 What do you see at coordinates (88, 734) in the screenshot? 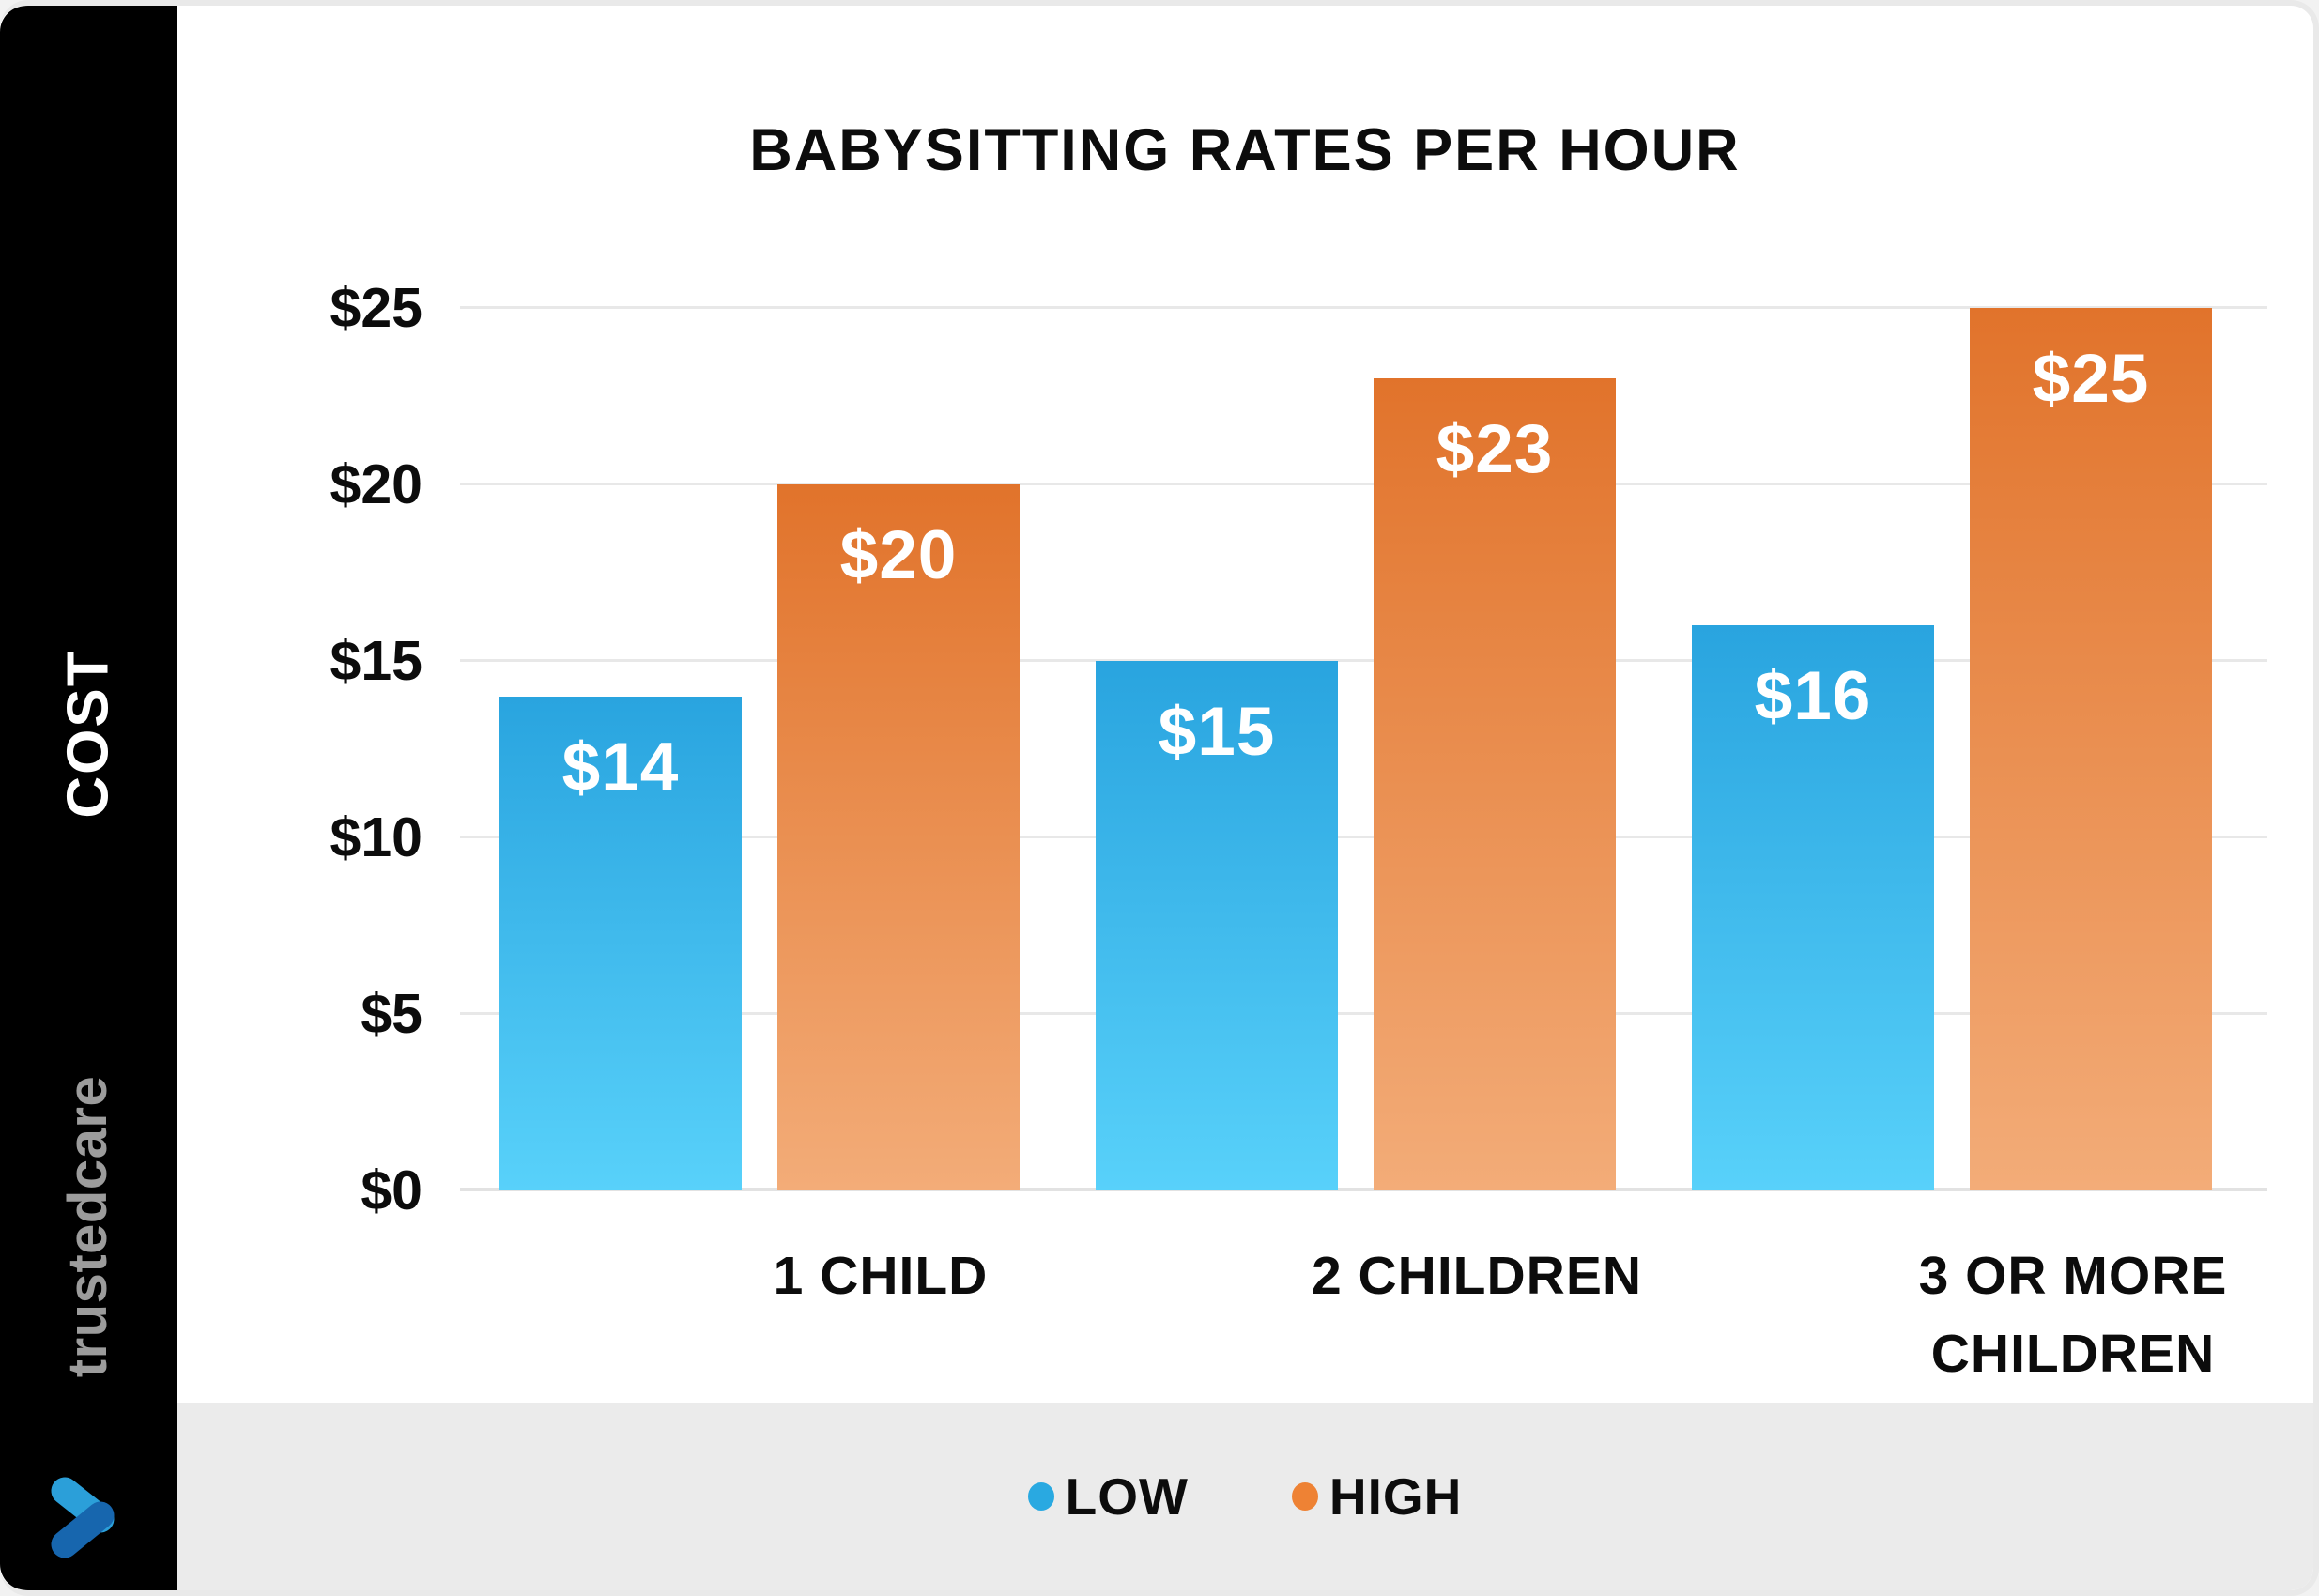
I see `y-axis-title-text: COST` at bounding box center [88, 734].